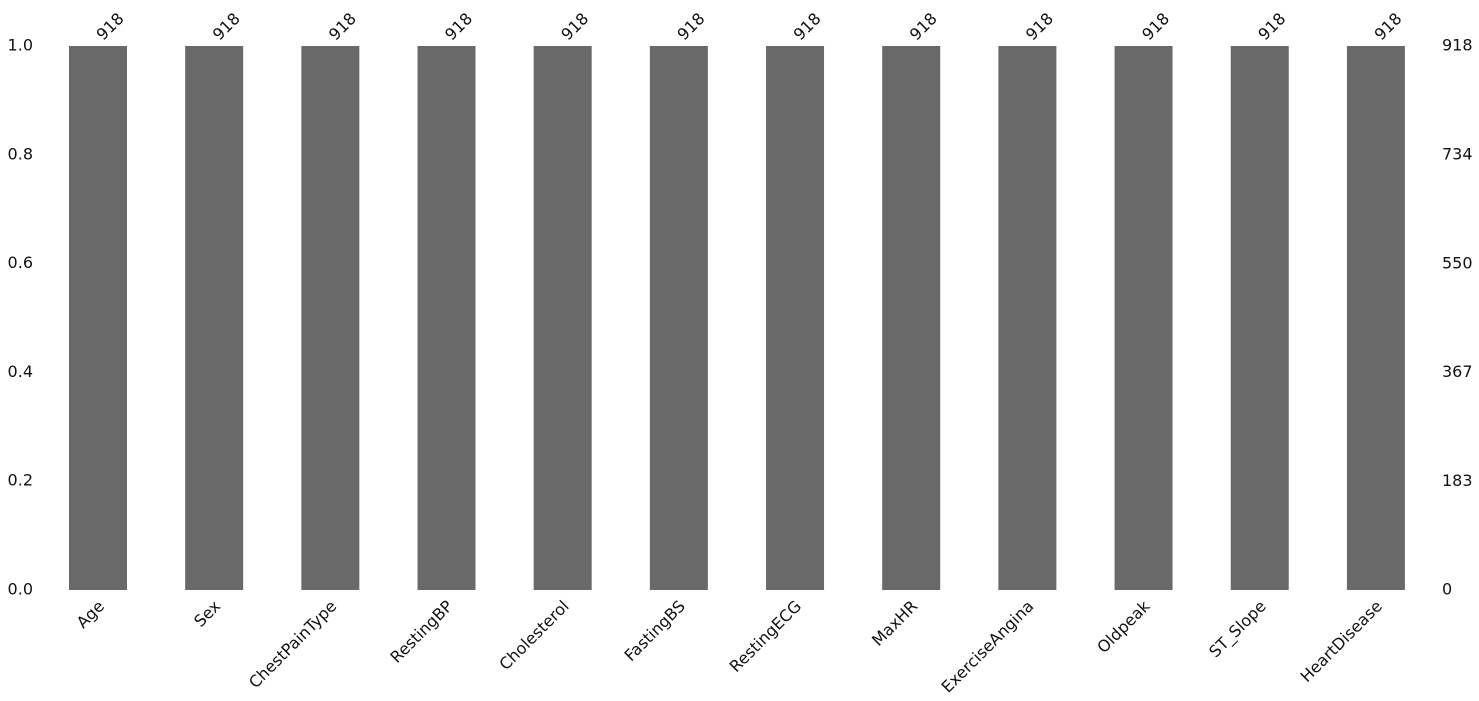 The height and width of the screenshot is (701, 1479). Describe the element at coordinates (20, 45) in the screenshot. I see `y-tick-label: 1.0` at that location.